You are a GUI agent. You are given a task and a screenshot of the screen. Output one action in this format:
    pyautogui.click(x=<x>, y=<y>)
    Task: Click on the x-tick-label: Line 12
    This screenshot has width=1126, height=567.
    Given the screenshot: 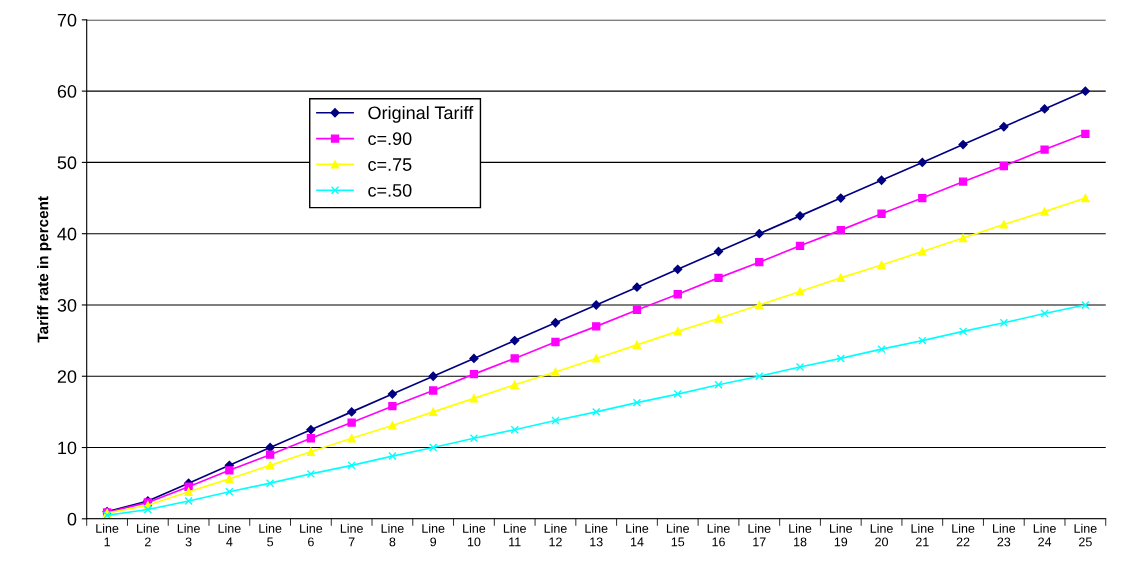 What is the action you would take?
    pyautogui.click(x=555, y=535)
    